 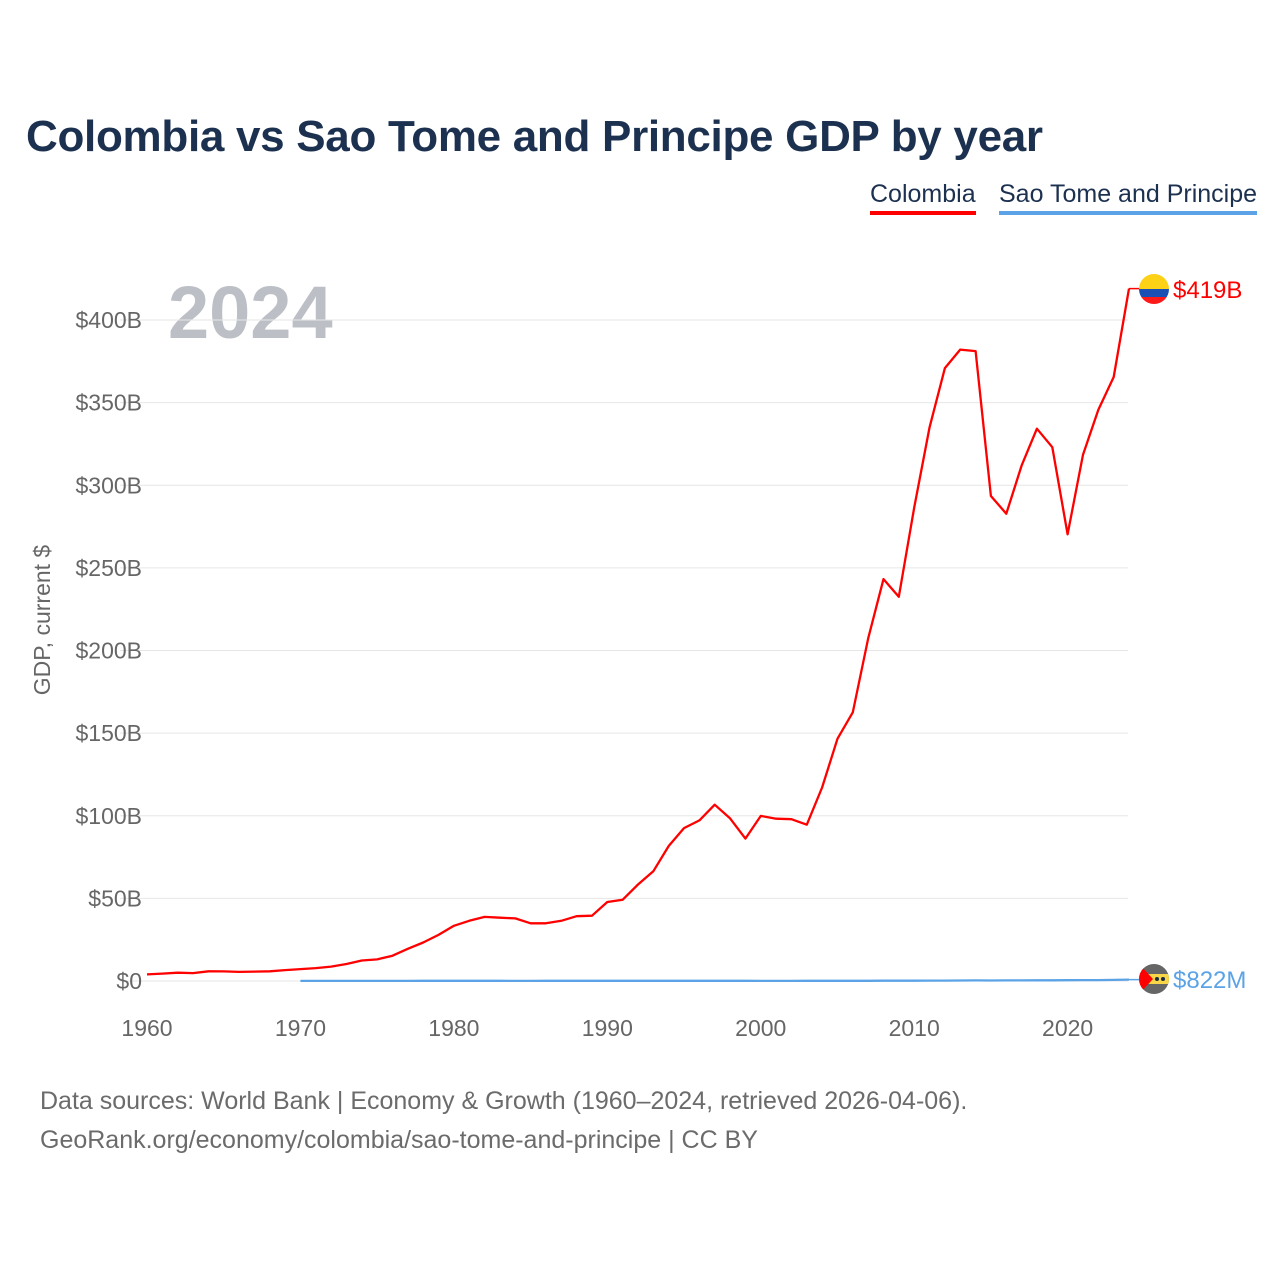 What do you see at coordinates (108, 816) in the screenshot?
I see `y-tick-label: $100B` at bounding box center [108, 816].